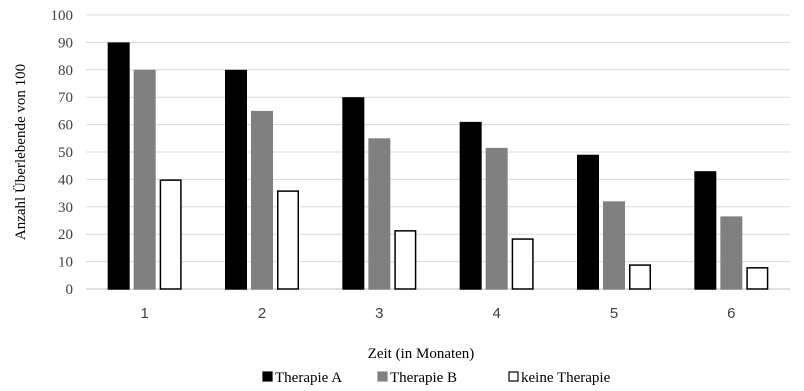 This screenshot has width=804, height=391. Describe the element at coordinates (262, 313) in the screenshot. I see `x-tick-label: 2` at that location.